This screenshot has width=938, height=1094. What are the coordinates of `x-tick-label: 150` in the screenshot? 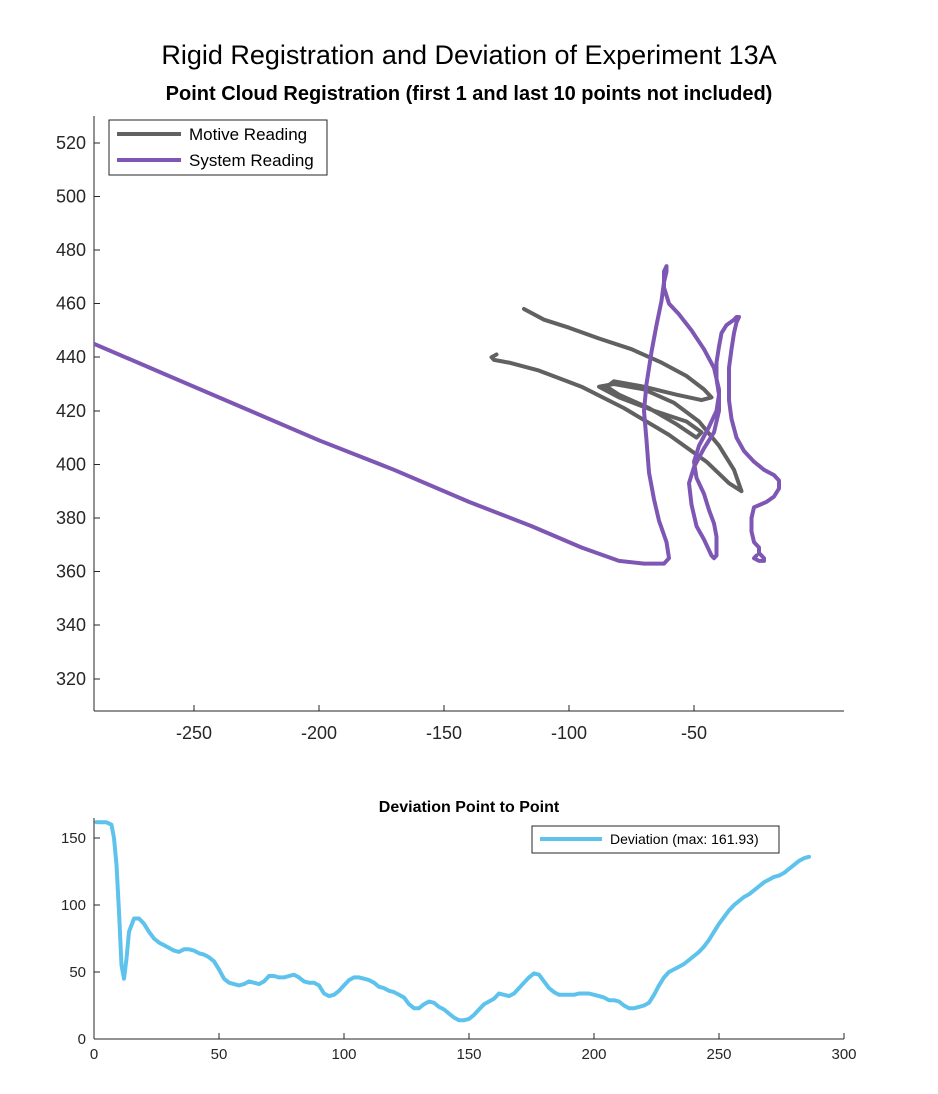 It's located at (468, 1054).